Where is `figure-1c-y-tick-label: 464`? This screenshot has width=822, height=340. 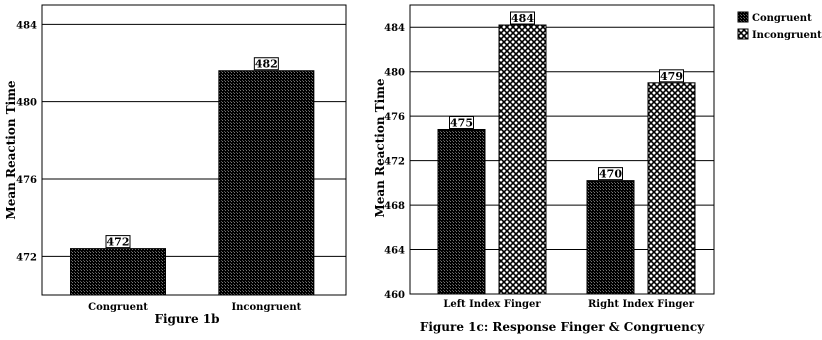
figure-1c-y-tick-label: 464 is located at coordinates (394, 251).